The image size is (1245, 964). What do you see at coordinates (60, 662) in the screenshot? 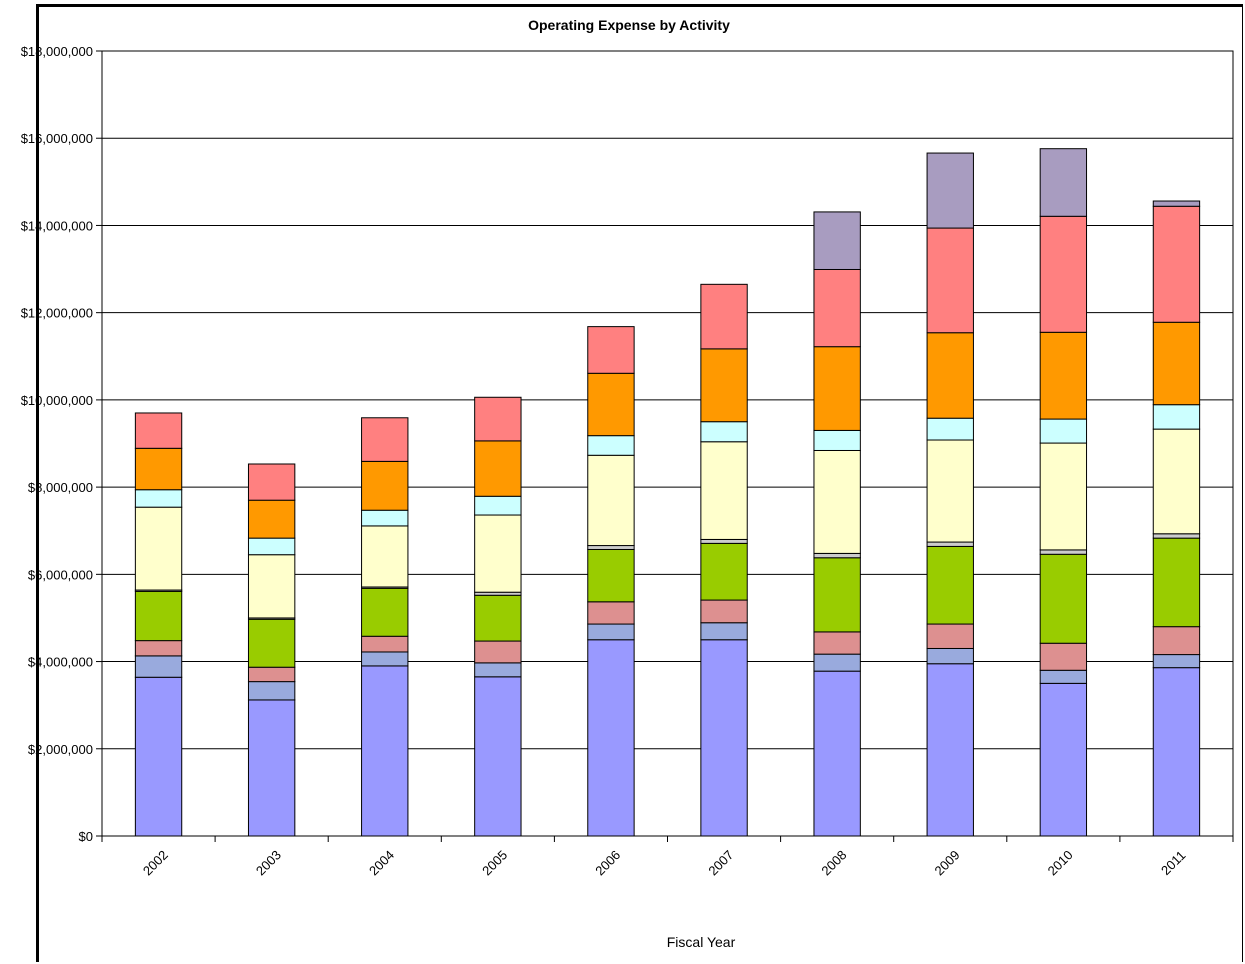
I see `y-tick-label: $4,000,000` at bounding box center [60, 662].